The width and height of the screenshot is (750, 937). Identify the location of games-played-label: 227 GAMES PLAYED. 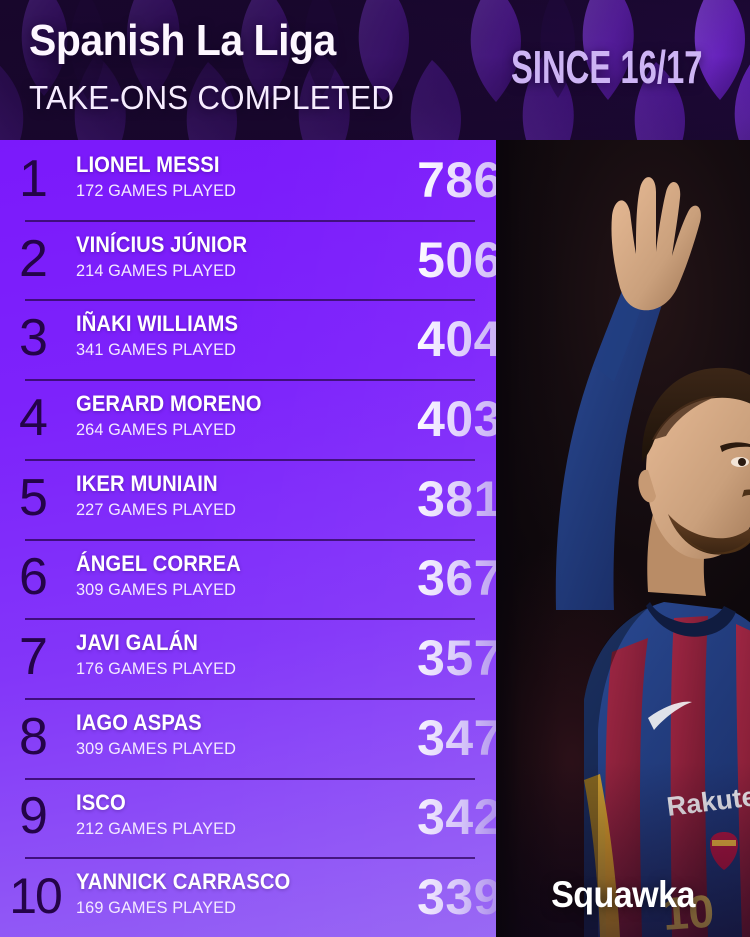
(156, 509).